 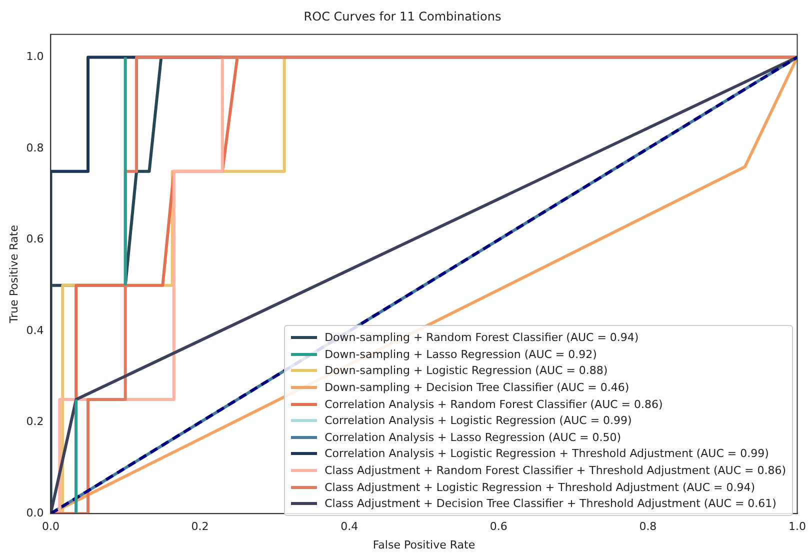 What do you see at coordinates (555, 471) in the screenshot?
I see `legend-label: Class Adjustment + Random Forest Classifier + Threshold Adjustment (AUC = 0.86)` at bounding box center [555, 471].